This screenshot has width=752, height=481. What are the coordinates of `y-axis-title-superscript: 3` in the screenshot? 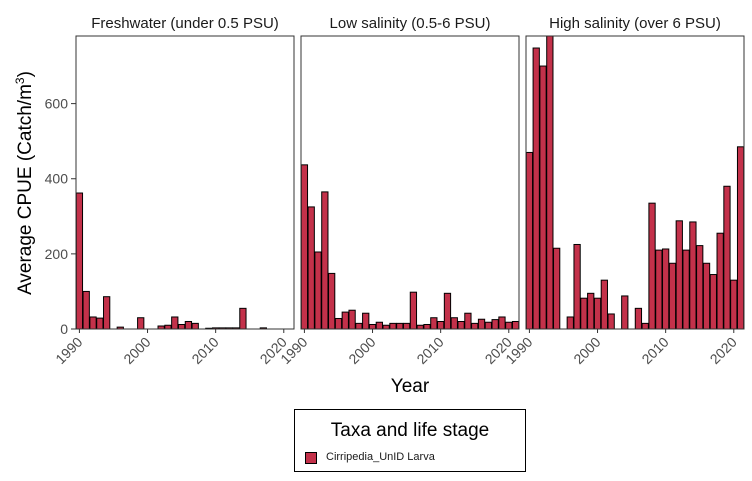 It's located at (20, 80).